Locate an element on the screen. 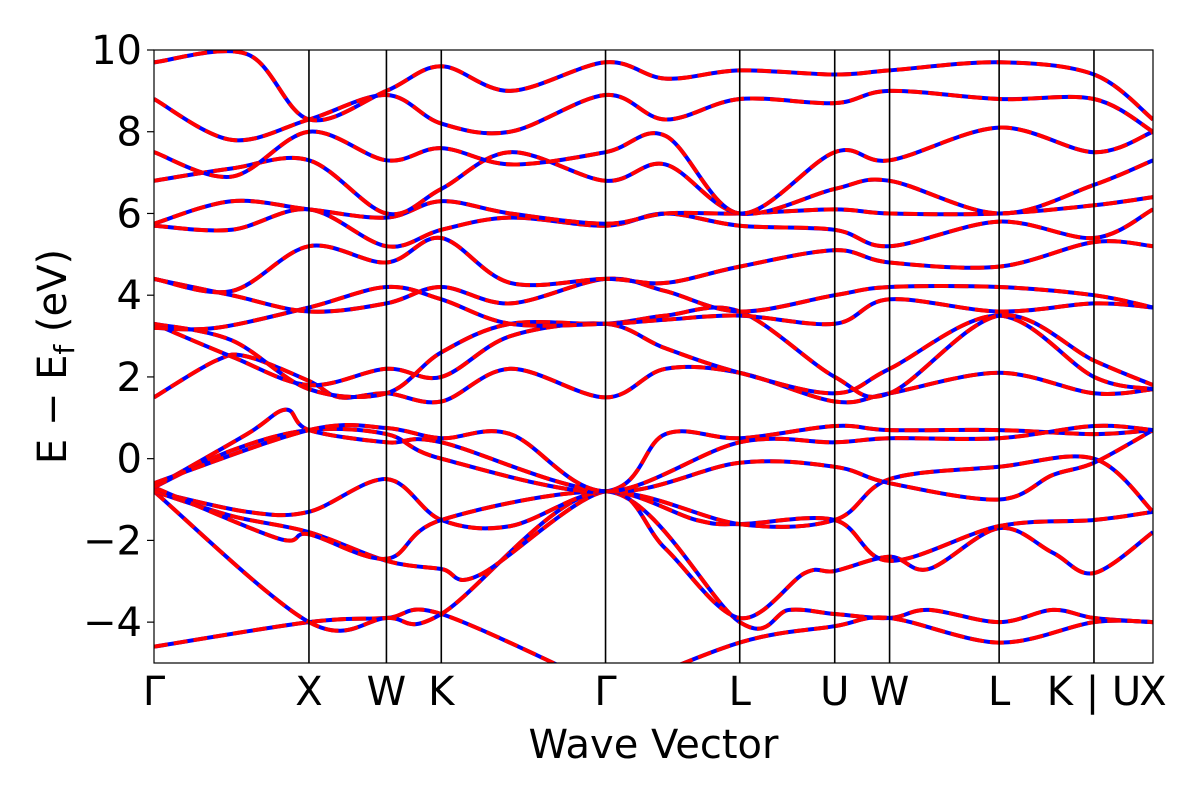  y-tick-label-6: 6 is located at coordinates (129, 214).